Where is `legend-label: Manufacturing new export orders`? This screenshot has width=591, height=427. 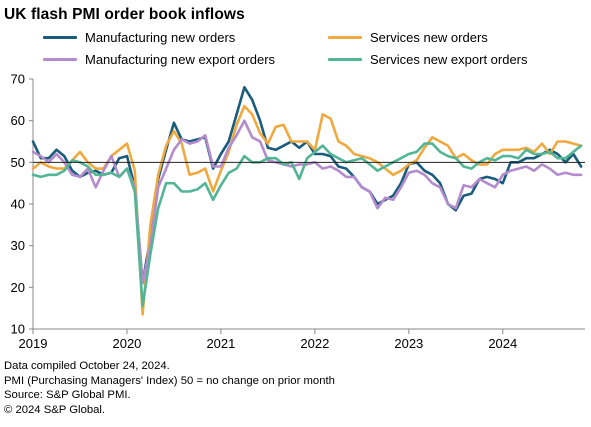
legend-label: Manufacturing new export orders is located at coordinates (180, 59).